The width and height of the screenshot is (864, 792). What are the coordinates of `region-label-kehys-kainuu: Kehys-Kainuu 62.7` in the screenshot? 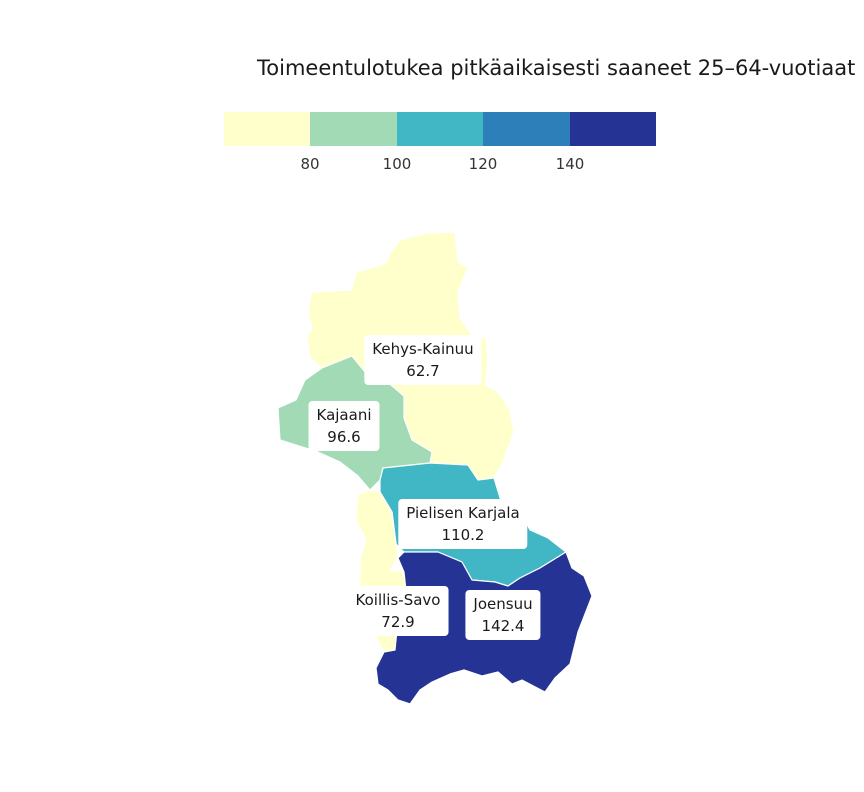 It's located at (423, 360).